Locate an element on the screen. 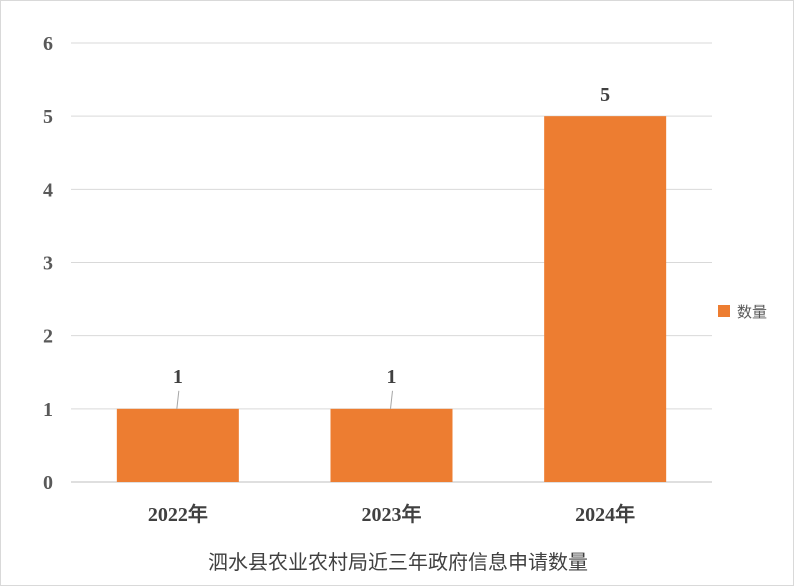  legend: 数量 is located at coordinates (742, 312).